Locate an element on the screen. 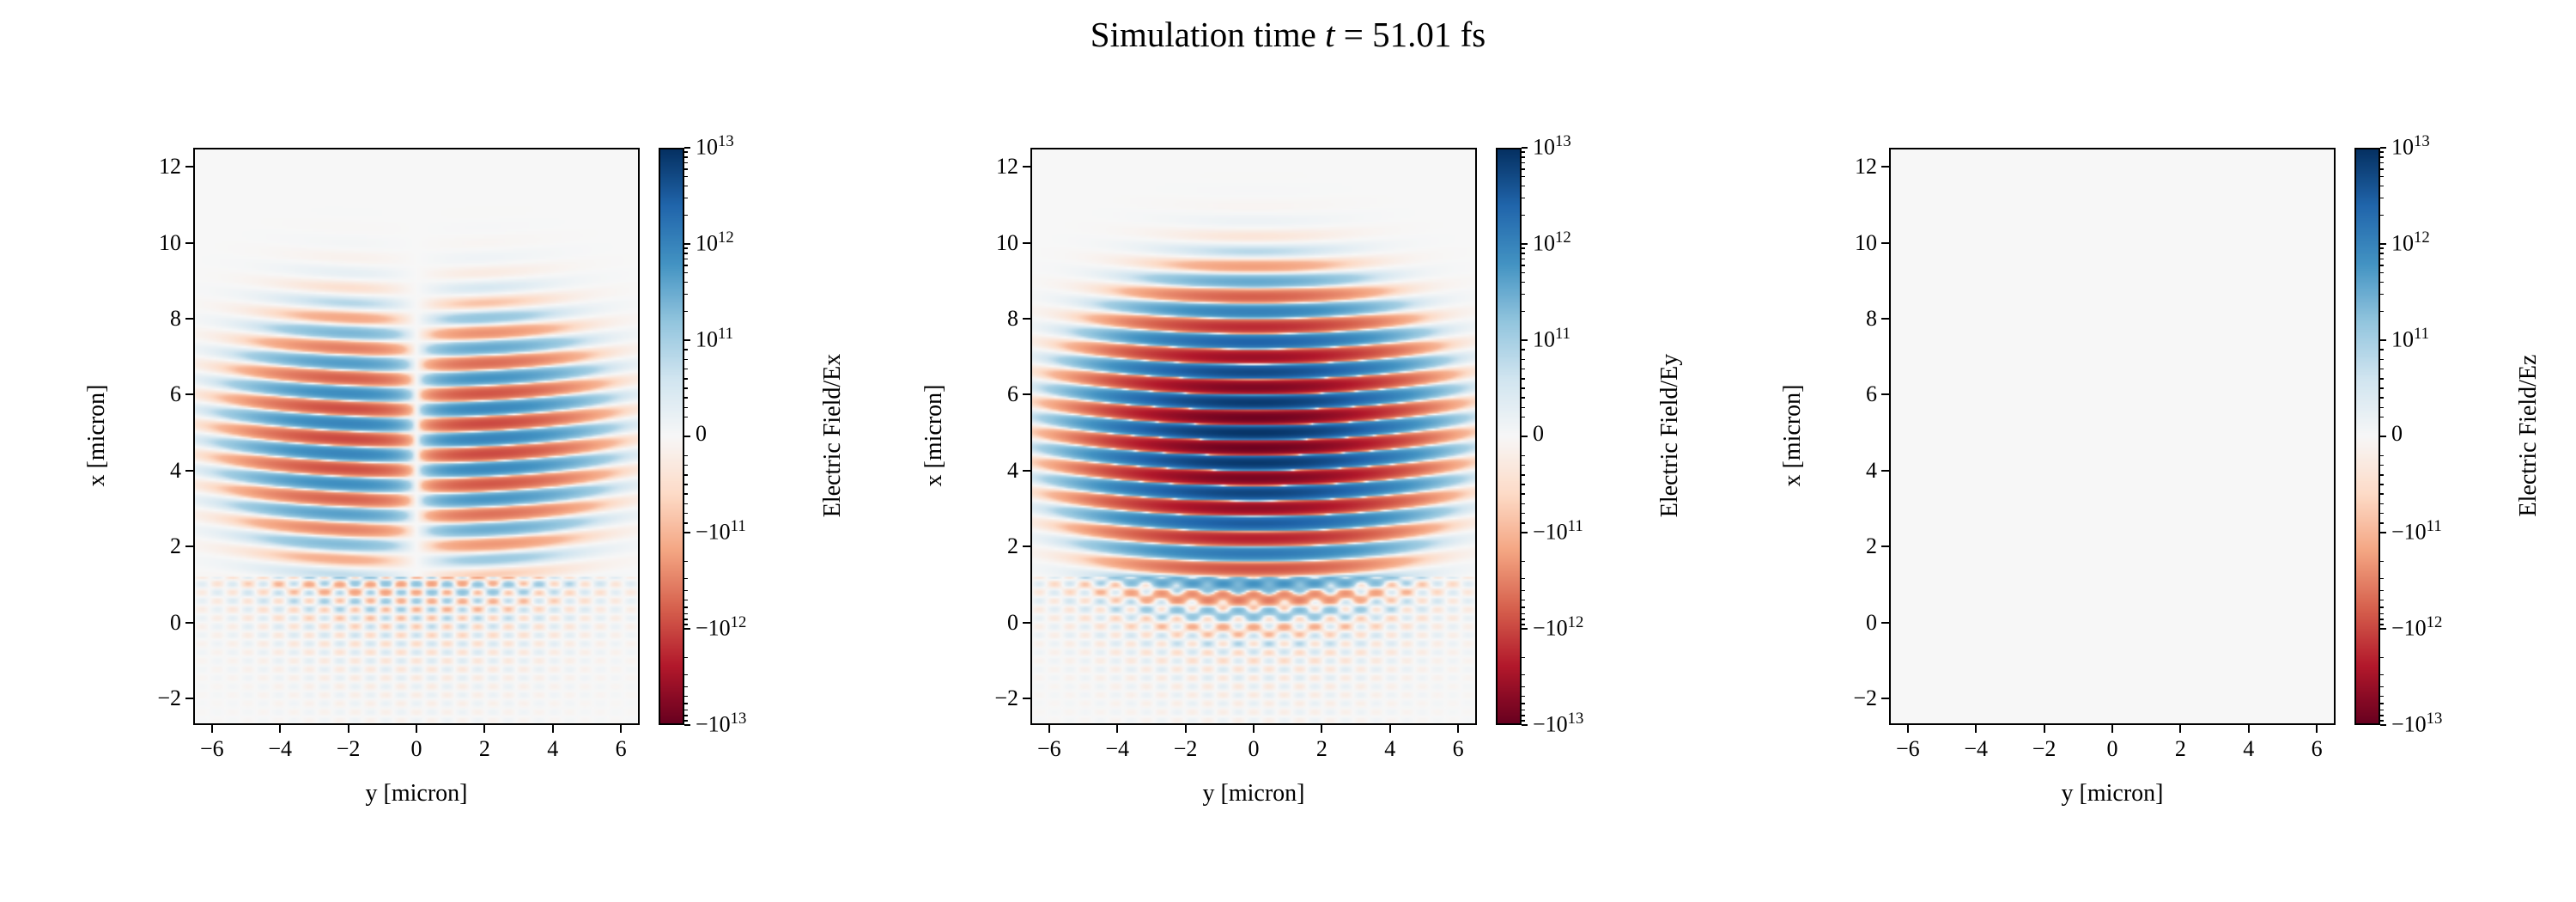 Image resolution: width=2576 pixels, height=902 pixels. heatmap-Ey is located at coordinates (1254, 436).